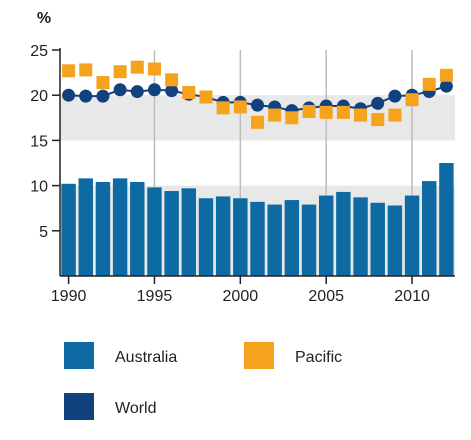  What do you see at coordinates (257, 94) in the screenshot?
I see `pacific-points` at bounding box center [257, 94].